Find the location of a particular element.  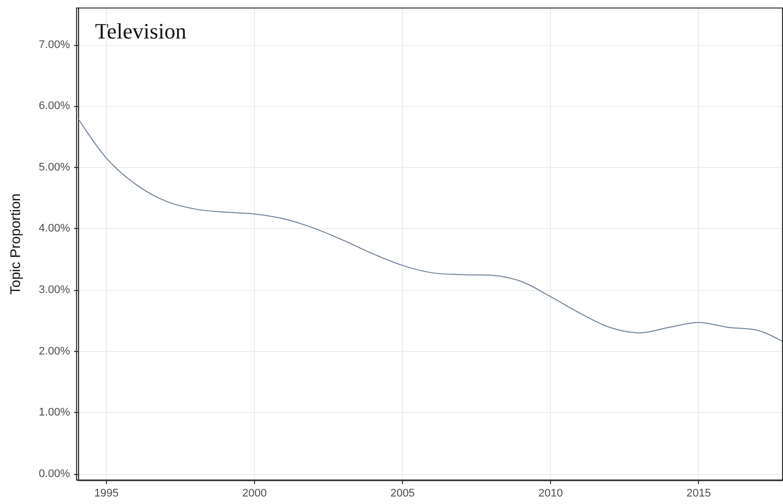

y-tick-label: 6.00% is located at coordinates (54, 106).